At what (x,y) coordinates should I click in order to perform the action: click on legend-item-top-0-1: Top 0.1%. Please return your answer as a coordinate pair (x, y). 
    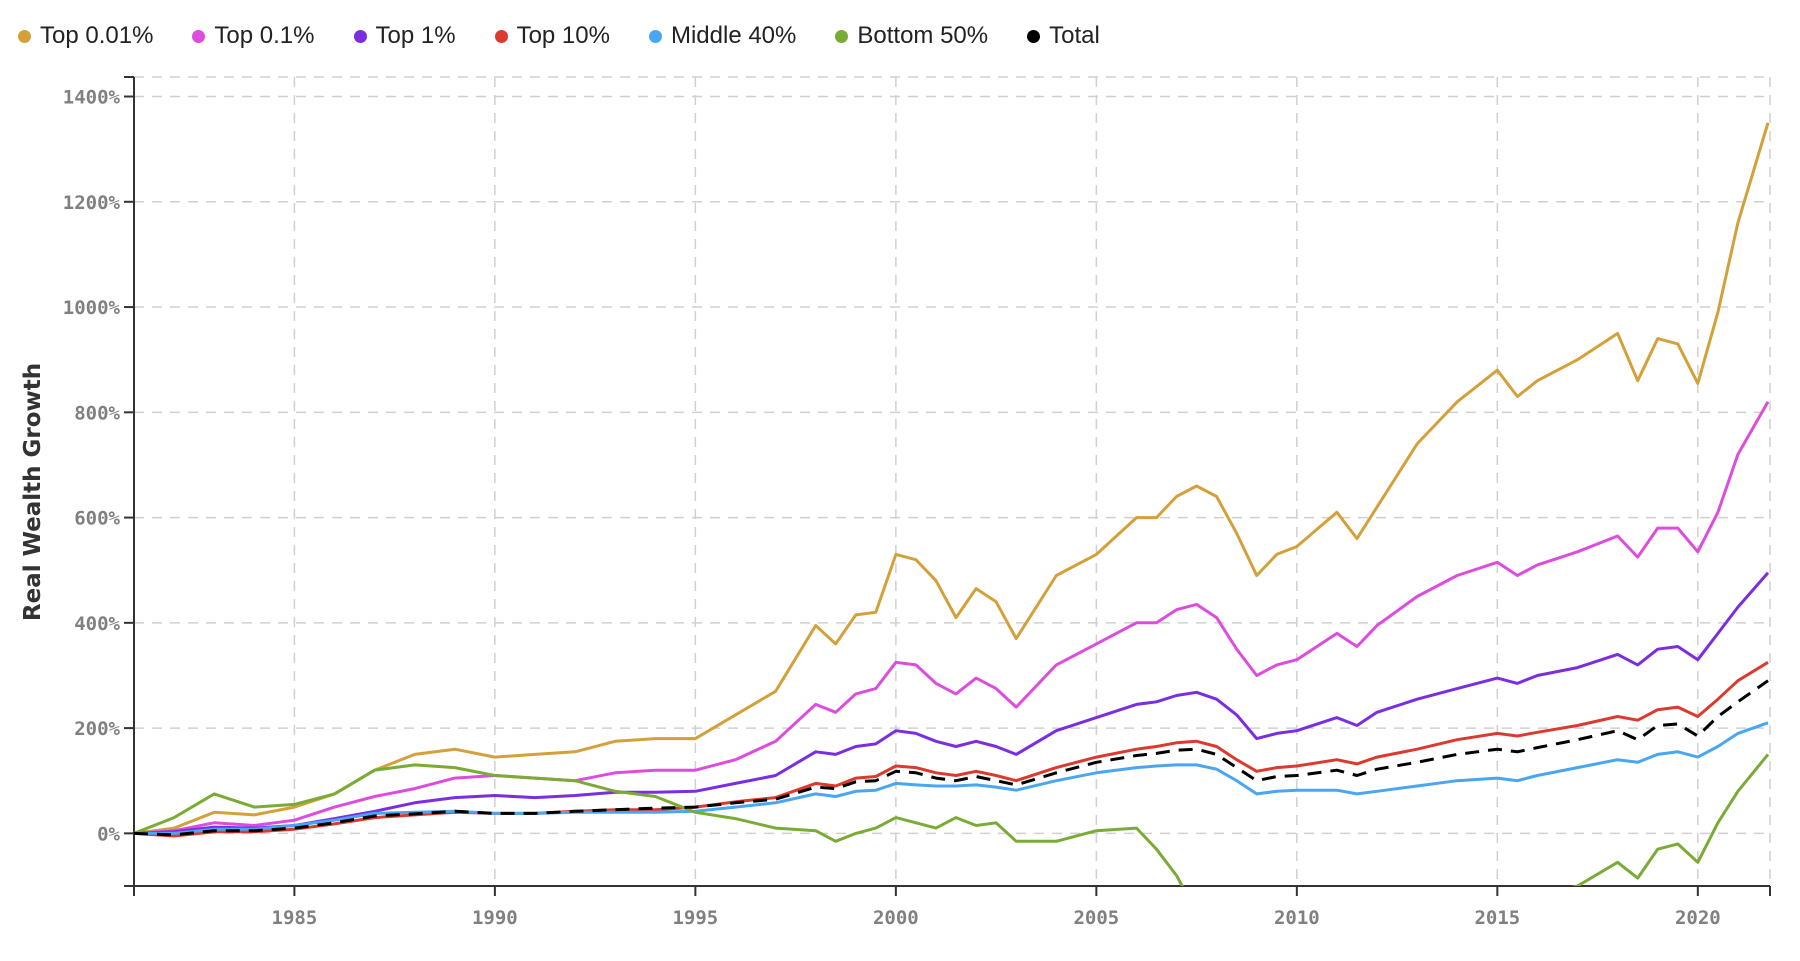
    Looking at the image, I should click on (253, 36).